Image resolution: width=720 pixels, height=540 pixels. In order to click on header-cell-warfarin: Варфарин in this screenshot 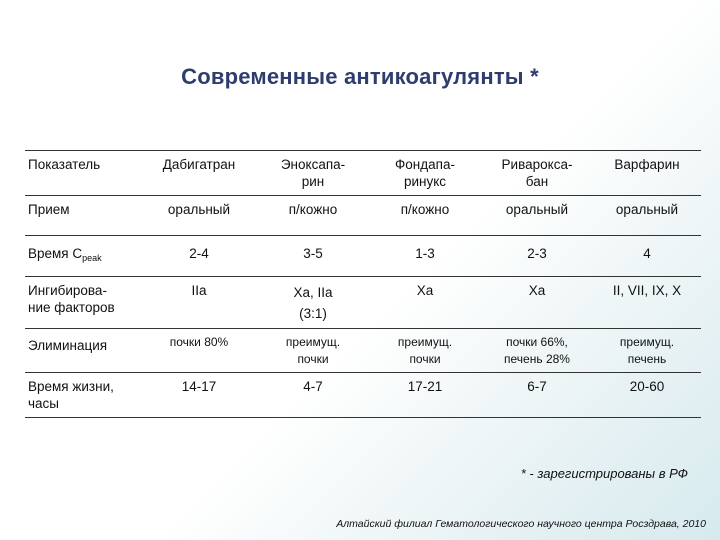, I will do `click(647, 173)`.